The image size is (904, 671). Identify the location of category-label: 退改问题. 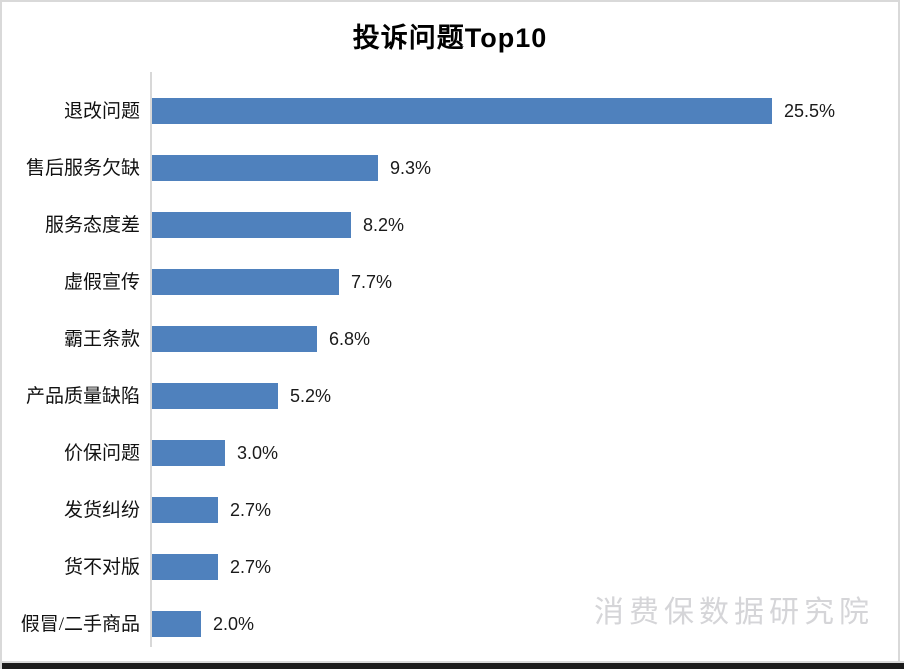
(101, 111).